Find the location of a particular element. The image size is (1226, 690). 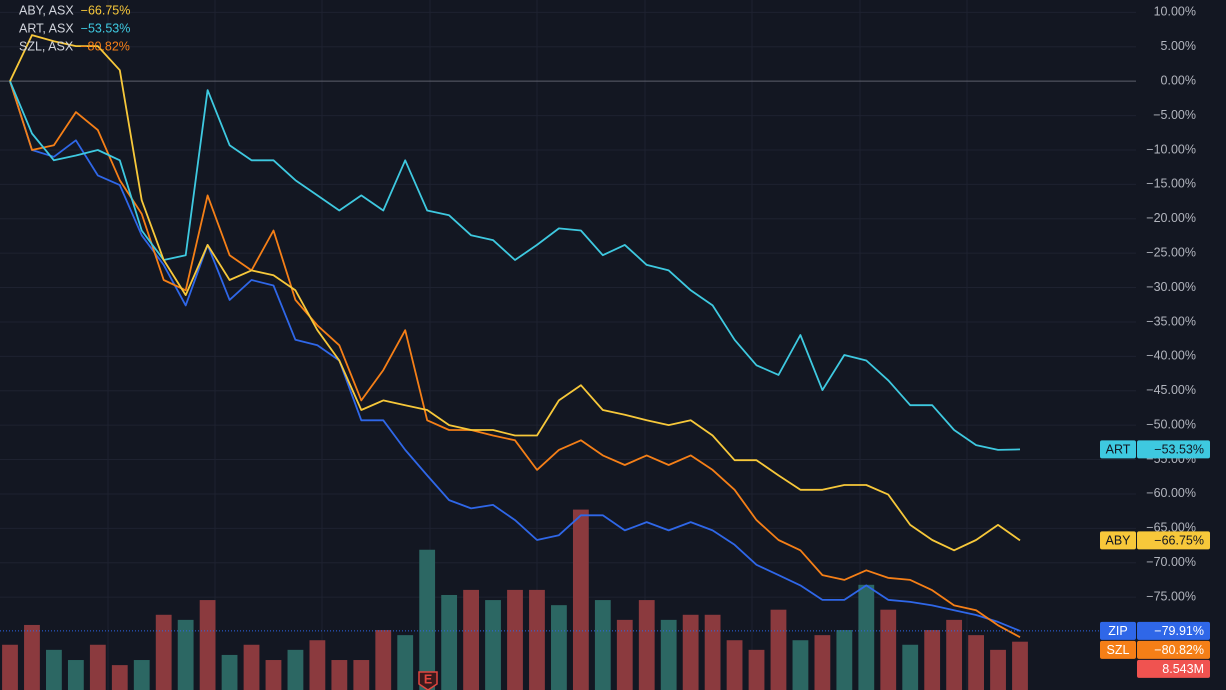

tag-name: ZIP is located at coordinates (1117, 631).